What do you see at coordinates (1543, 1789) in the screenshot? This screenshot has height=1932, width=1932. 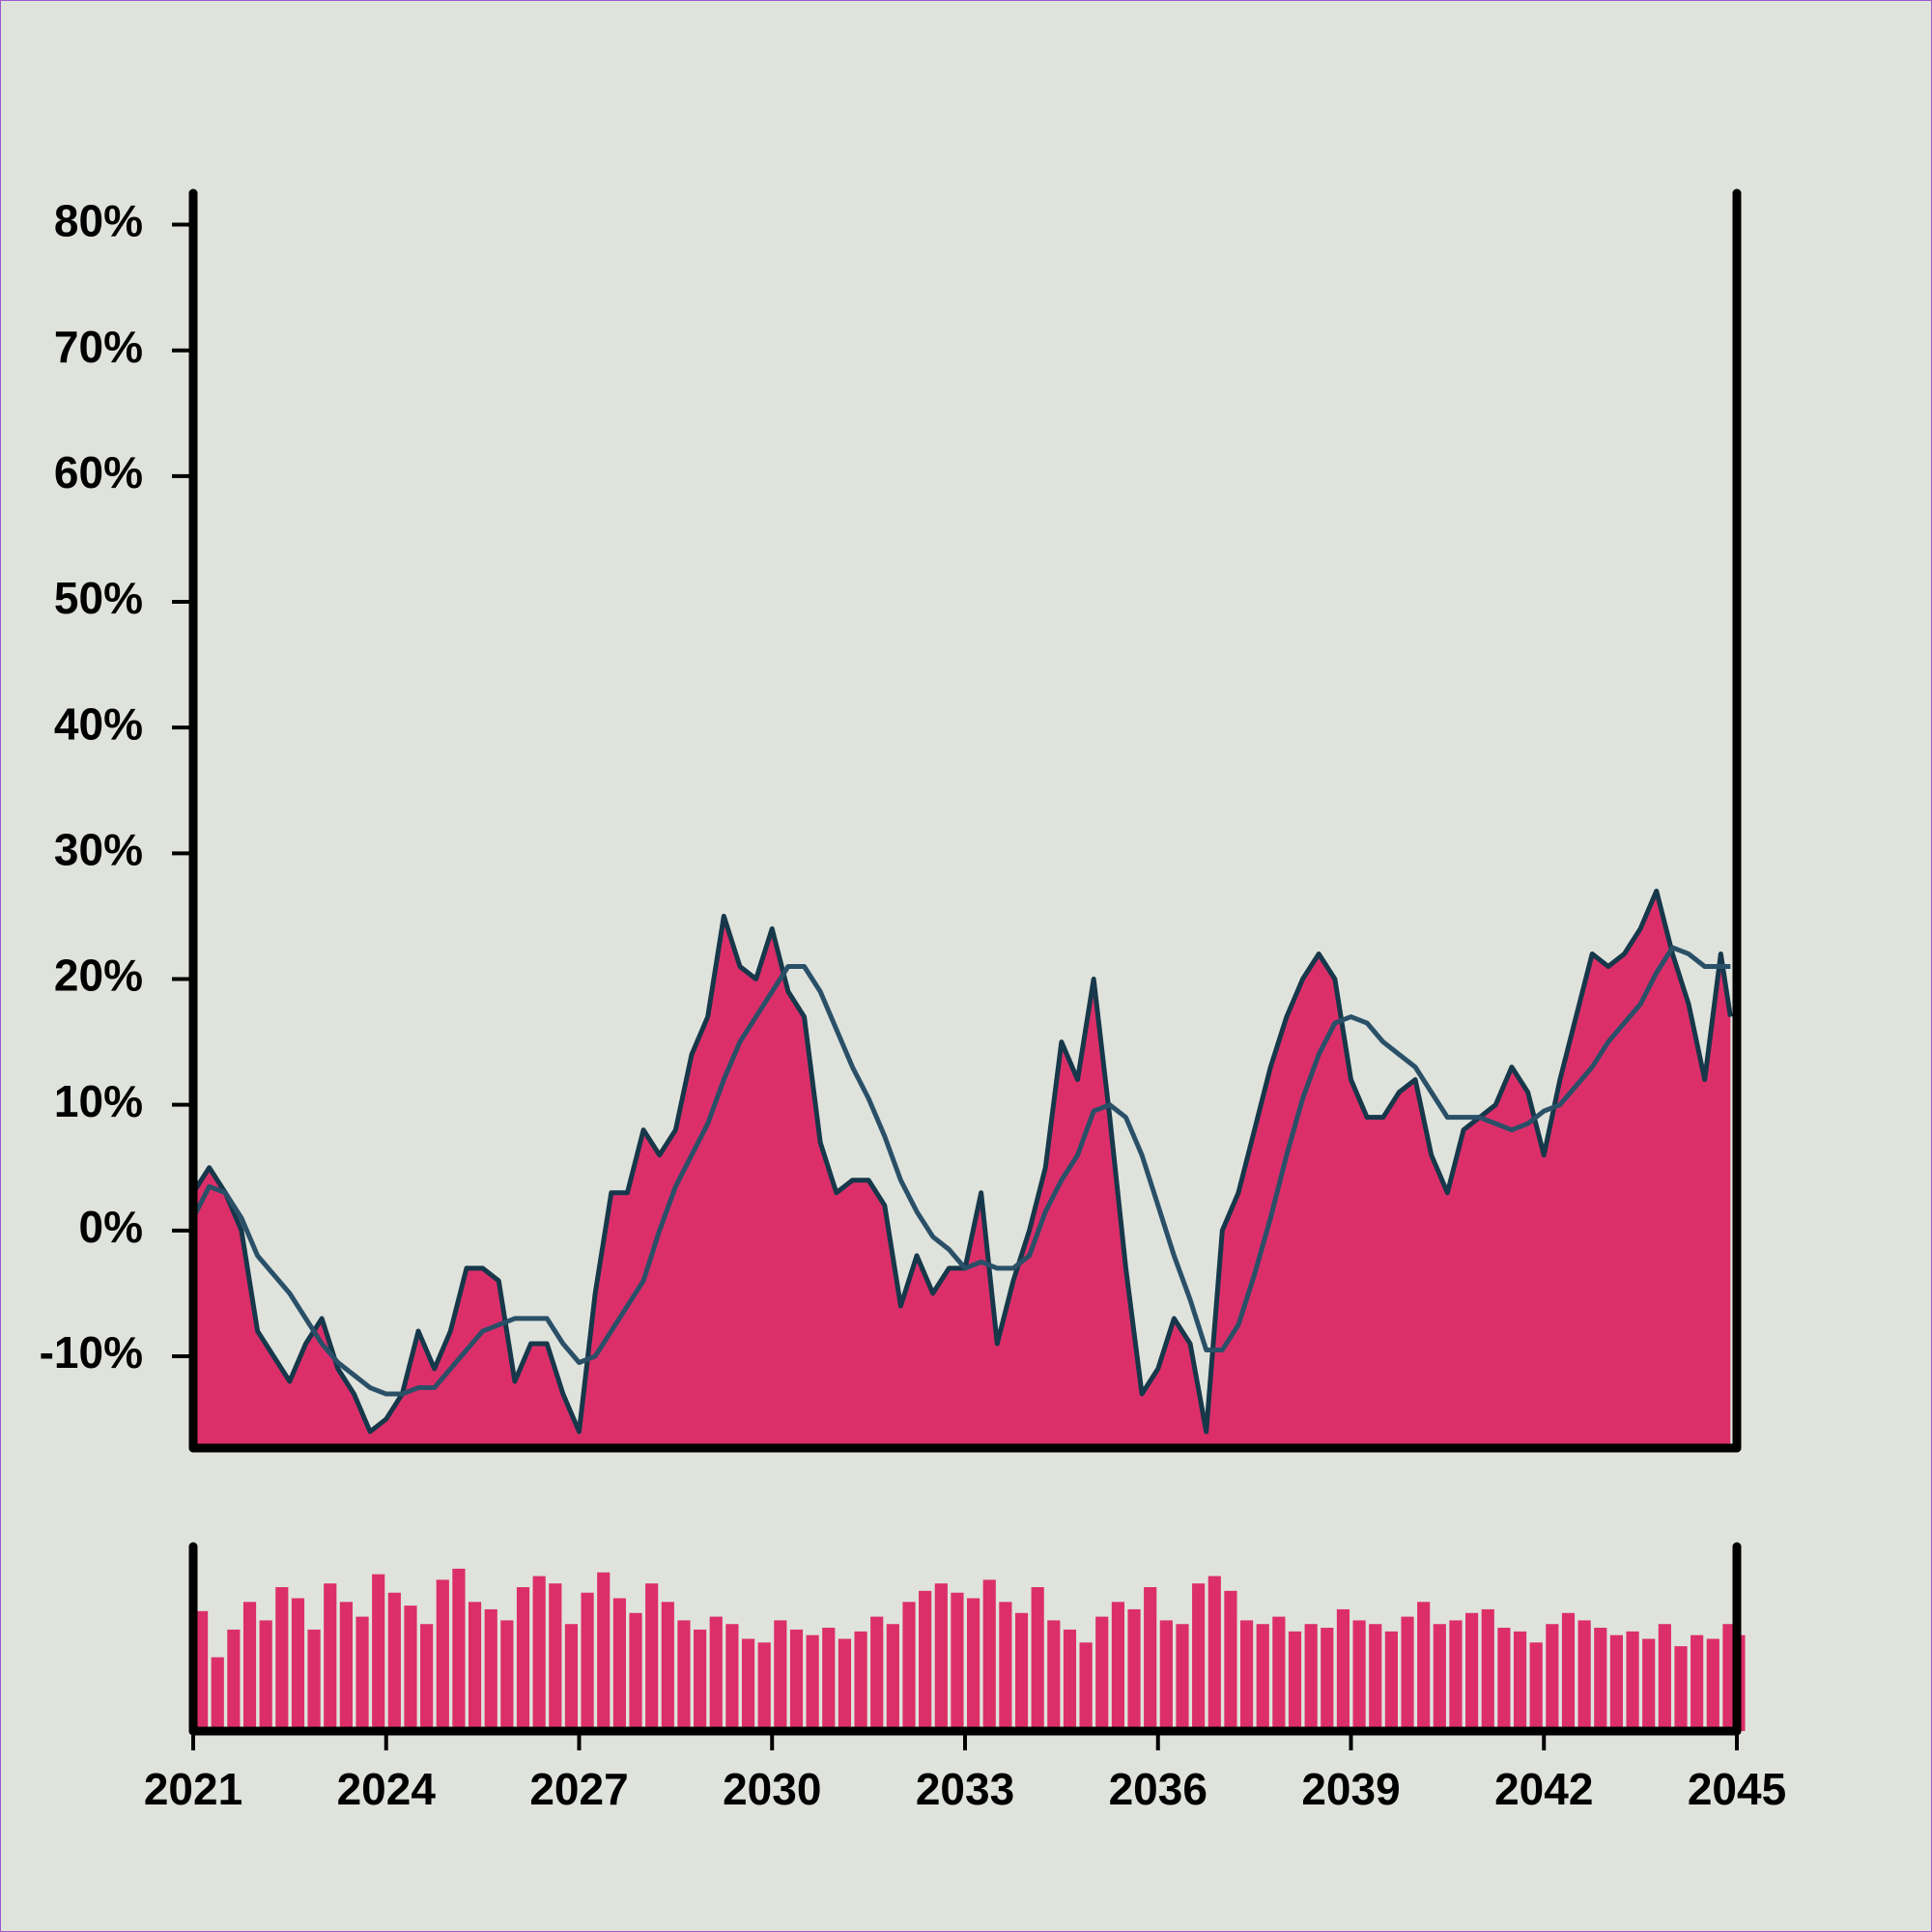 I see `x-tick-label: 2042` at bounding box center [1543, 1789].